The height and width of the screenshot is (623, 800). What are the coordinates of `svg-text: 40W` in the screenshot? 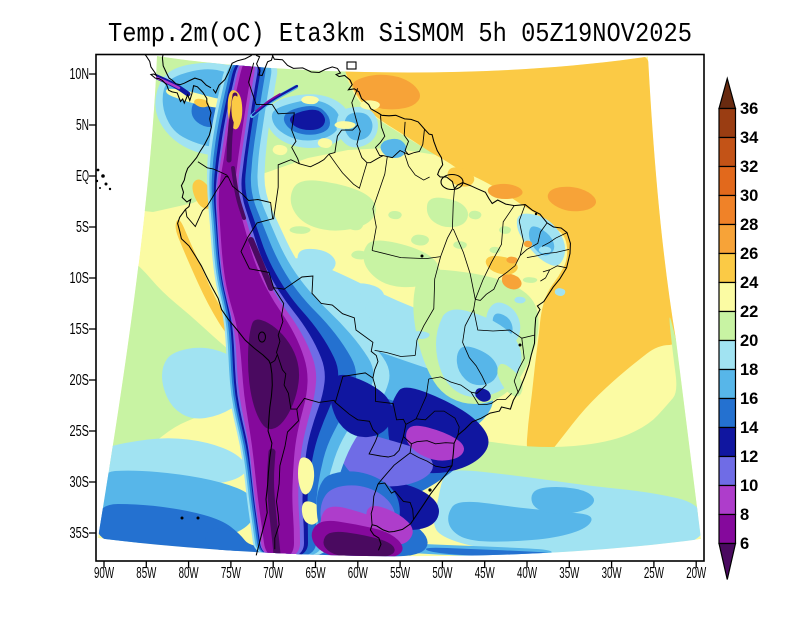 It's located at (527, 573).